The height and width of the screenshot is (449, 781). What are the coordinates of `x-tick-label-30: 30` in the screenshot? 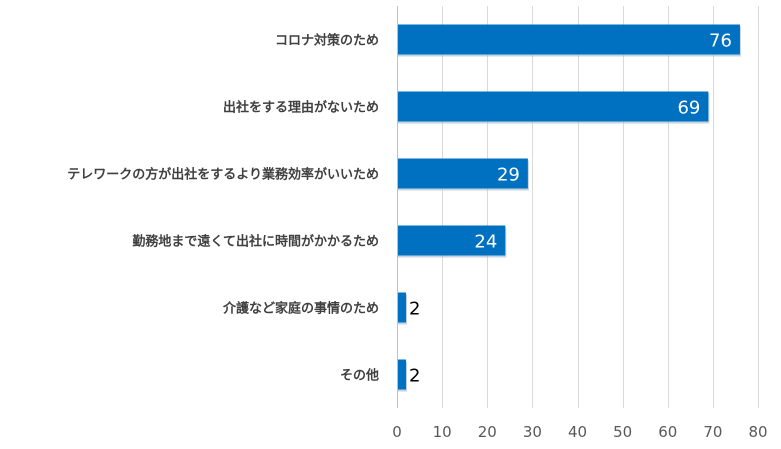 It's located at (532, 432).